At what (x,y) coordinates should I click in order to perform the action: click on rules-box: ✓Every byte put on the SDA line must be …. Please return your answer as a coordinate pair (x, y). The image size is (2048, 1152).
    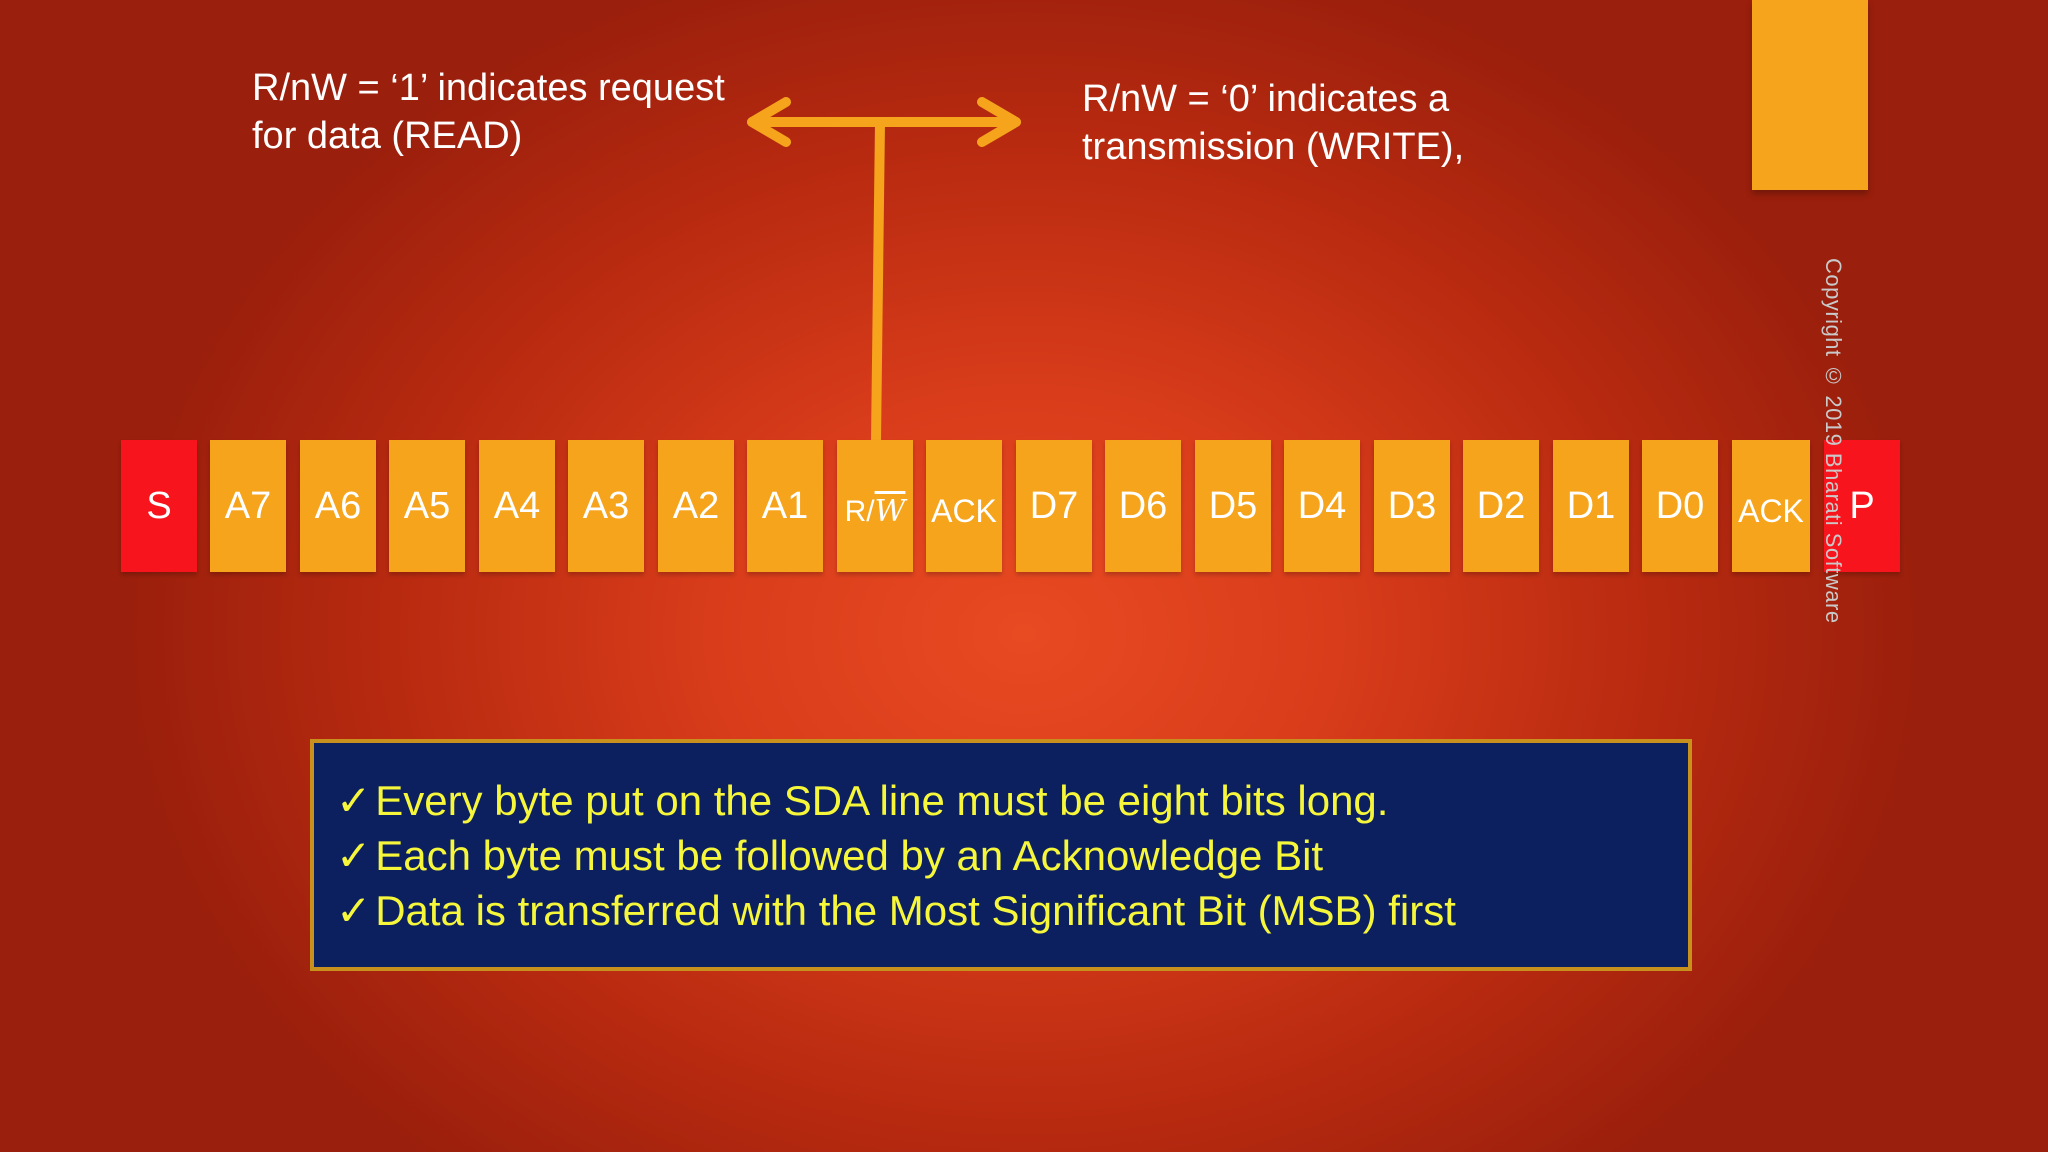
    Looking at the image, I should click on (1001, 855).